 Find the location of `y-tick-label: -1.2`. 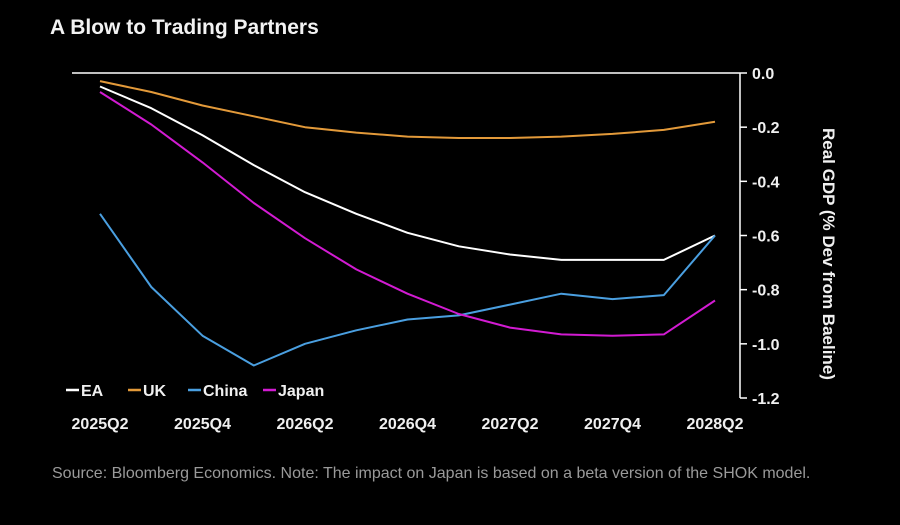

y-tick-label: -1.2 is located at coordinates (766, 399).